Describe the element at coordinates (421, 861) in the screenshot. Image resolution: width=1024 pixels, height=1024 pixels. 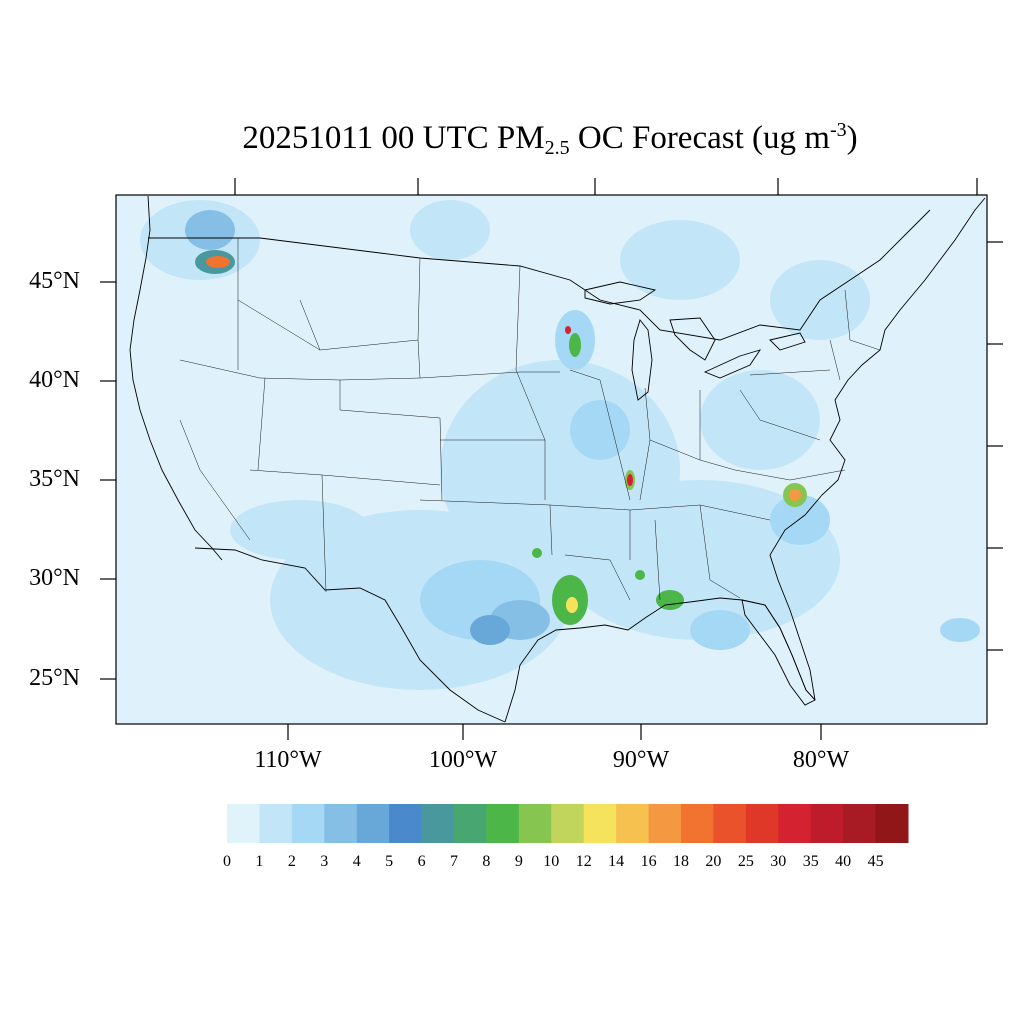
I see `colorbar-label: 6` at that location.